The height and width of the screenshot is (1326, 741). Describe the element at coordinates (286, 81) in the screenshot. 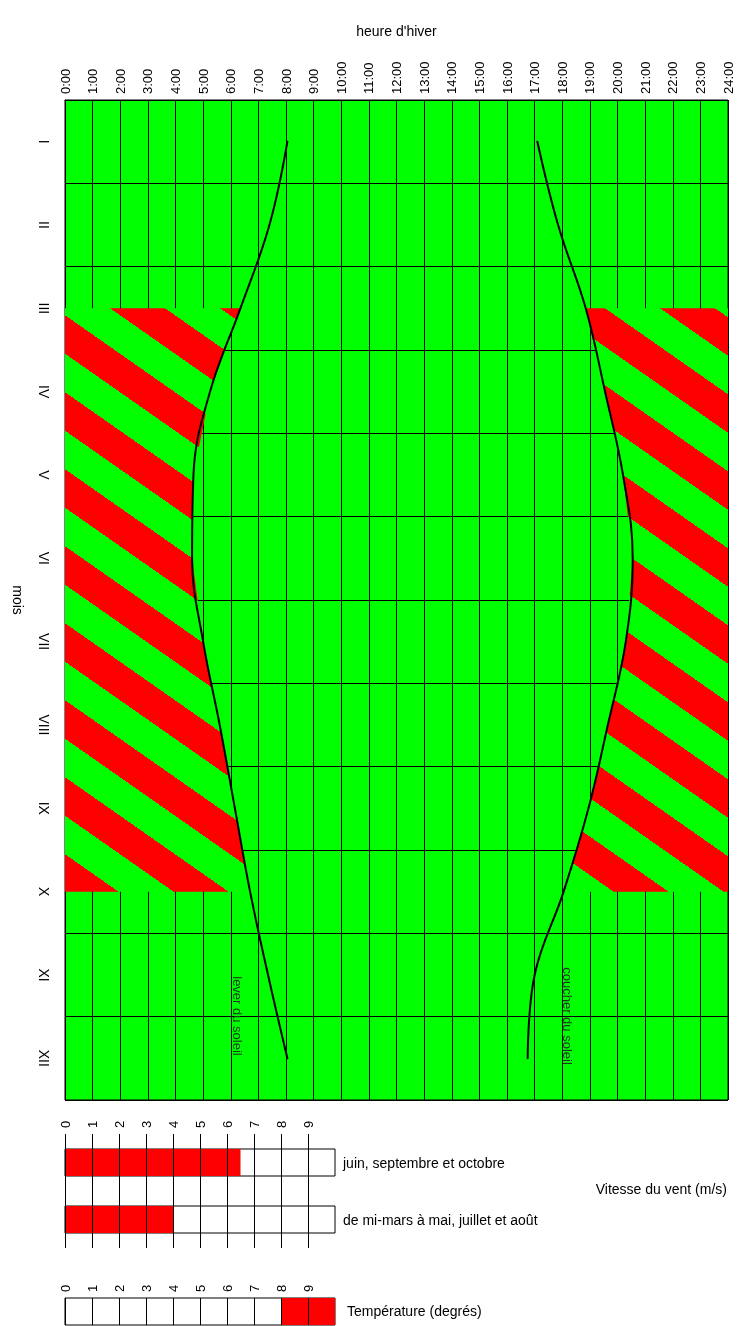

I see `x-tick-label: 8:00` at that location.